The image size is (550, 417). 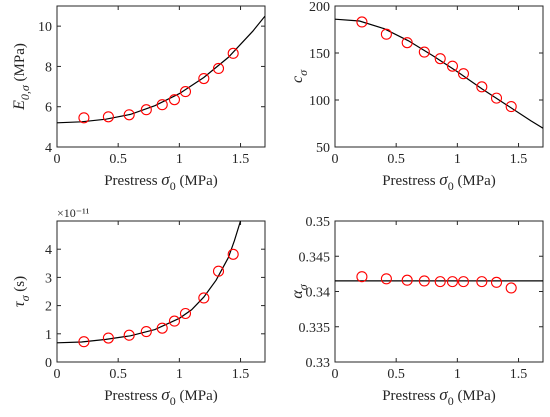 I want to click on y-tick-label: 0.34, so click(x=318, y=293).